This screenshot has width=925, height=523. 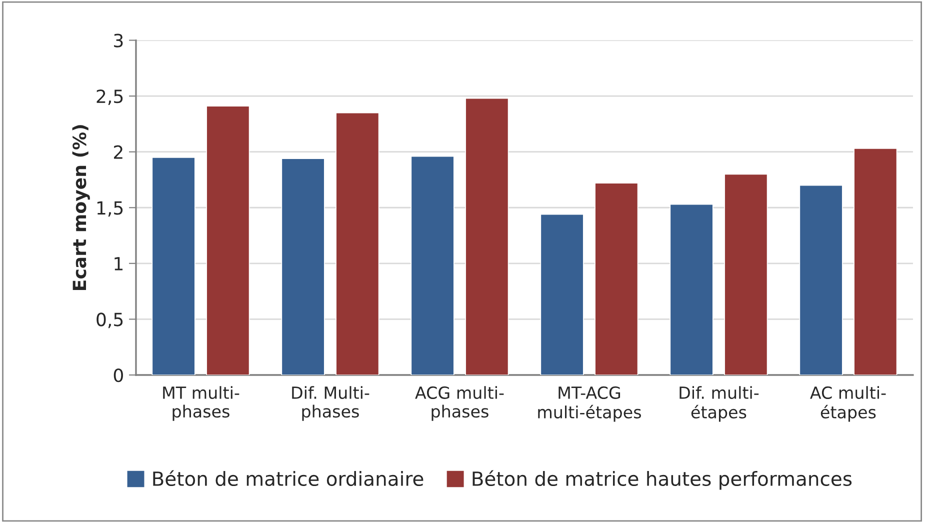 What do you see at coordinates (331, 403) in the screenshot?
I see `x-tick-label: Dif. Multi- phases` at bounding box center [331, 403].